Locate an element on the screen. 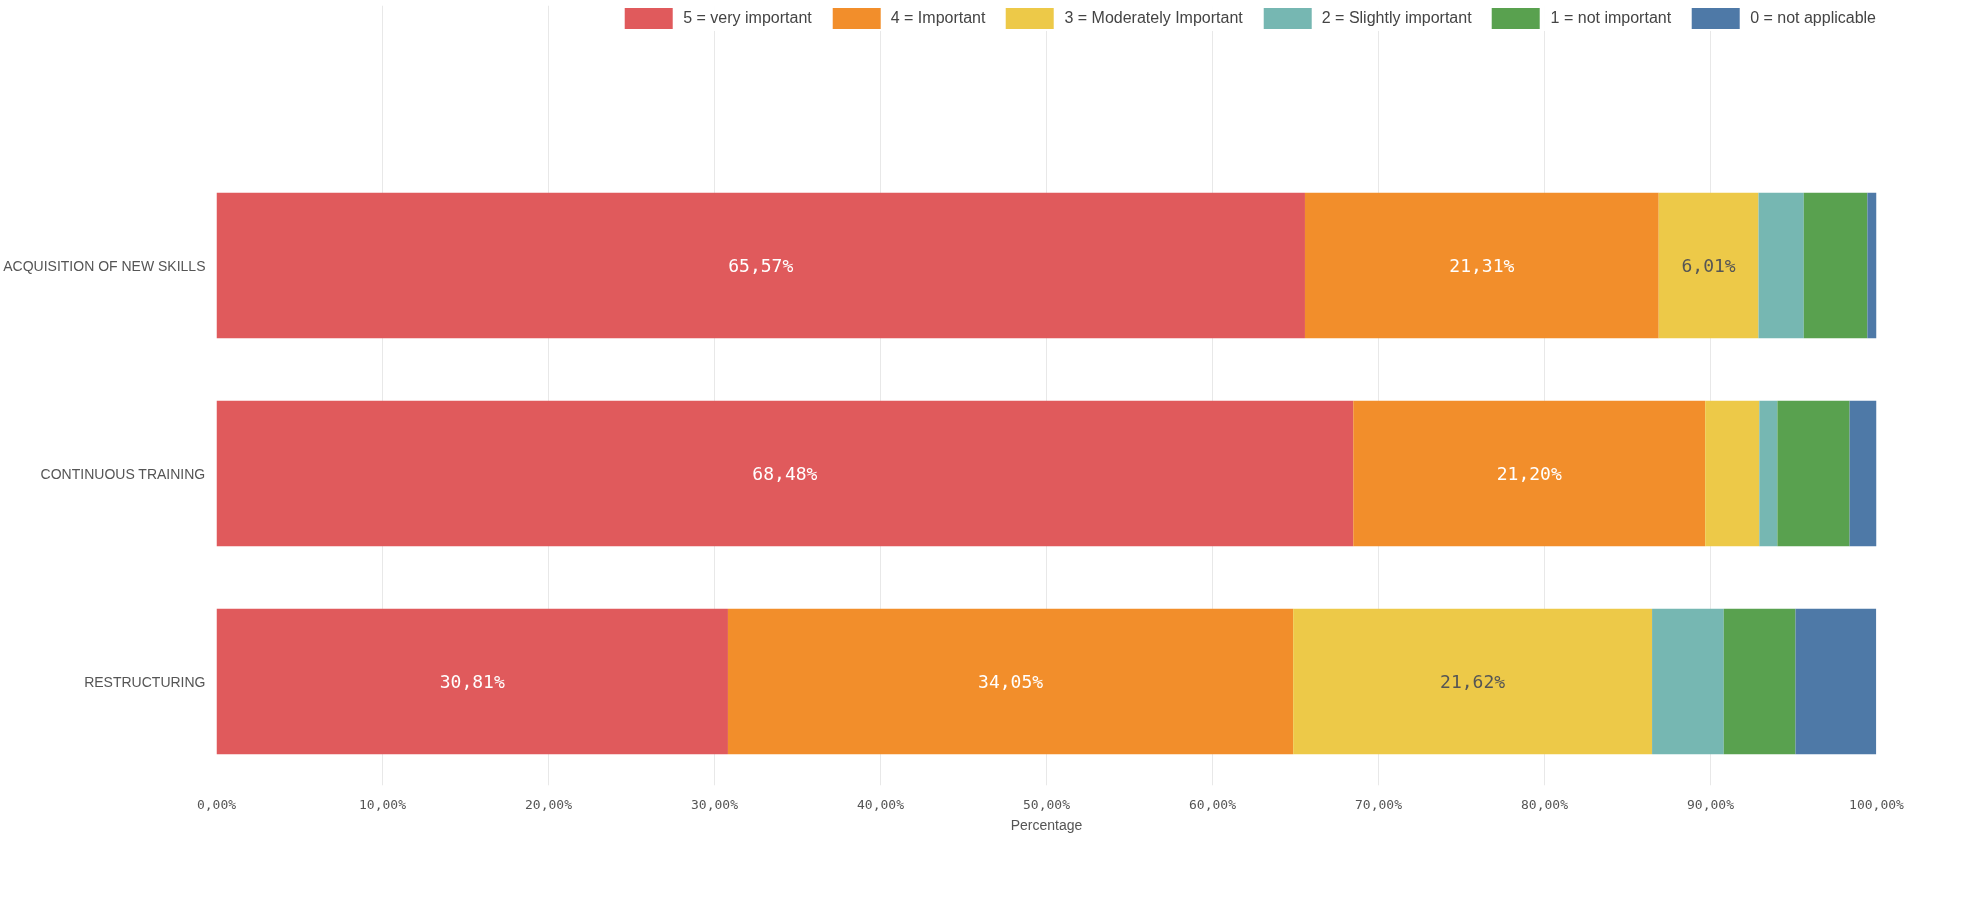 This screenshot has height=900, width=1964. legend-label: 0 = not applicable is located at coordinates (1813, 18).